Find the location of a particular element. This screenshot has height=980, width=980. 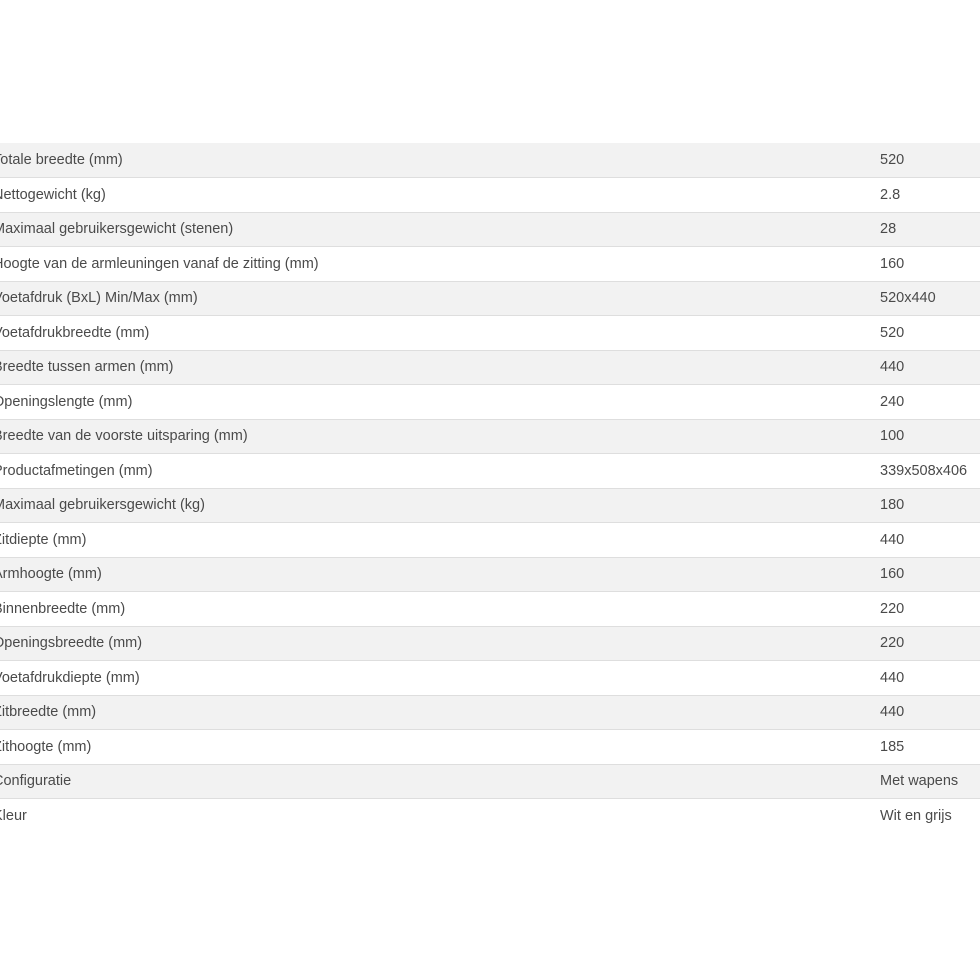

spec-row: Binnenbreedte (mm) 220 is located at coordinates (490, 608).